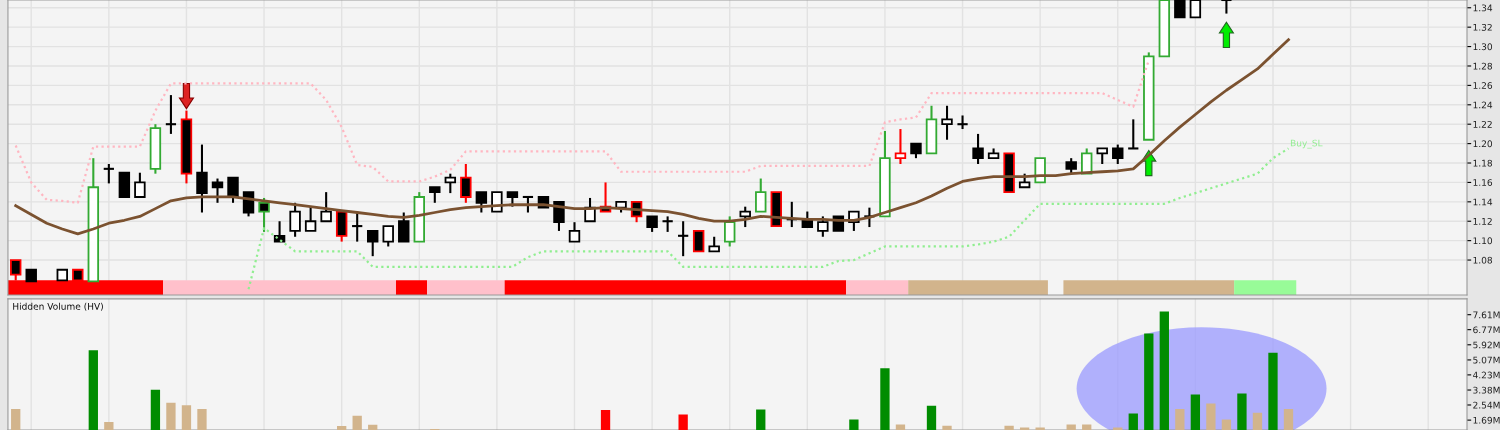 The width and height of the screenshot is (1500, 430). I want to click on y-tick-label: 1.28, so click(1483, 66).